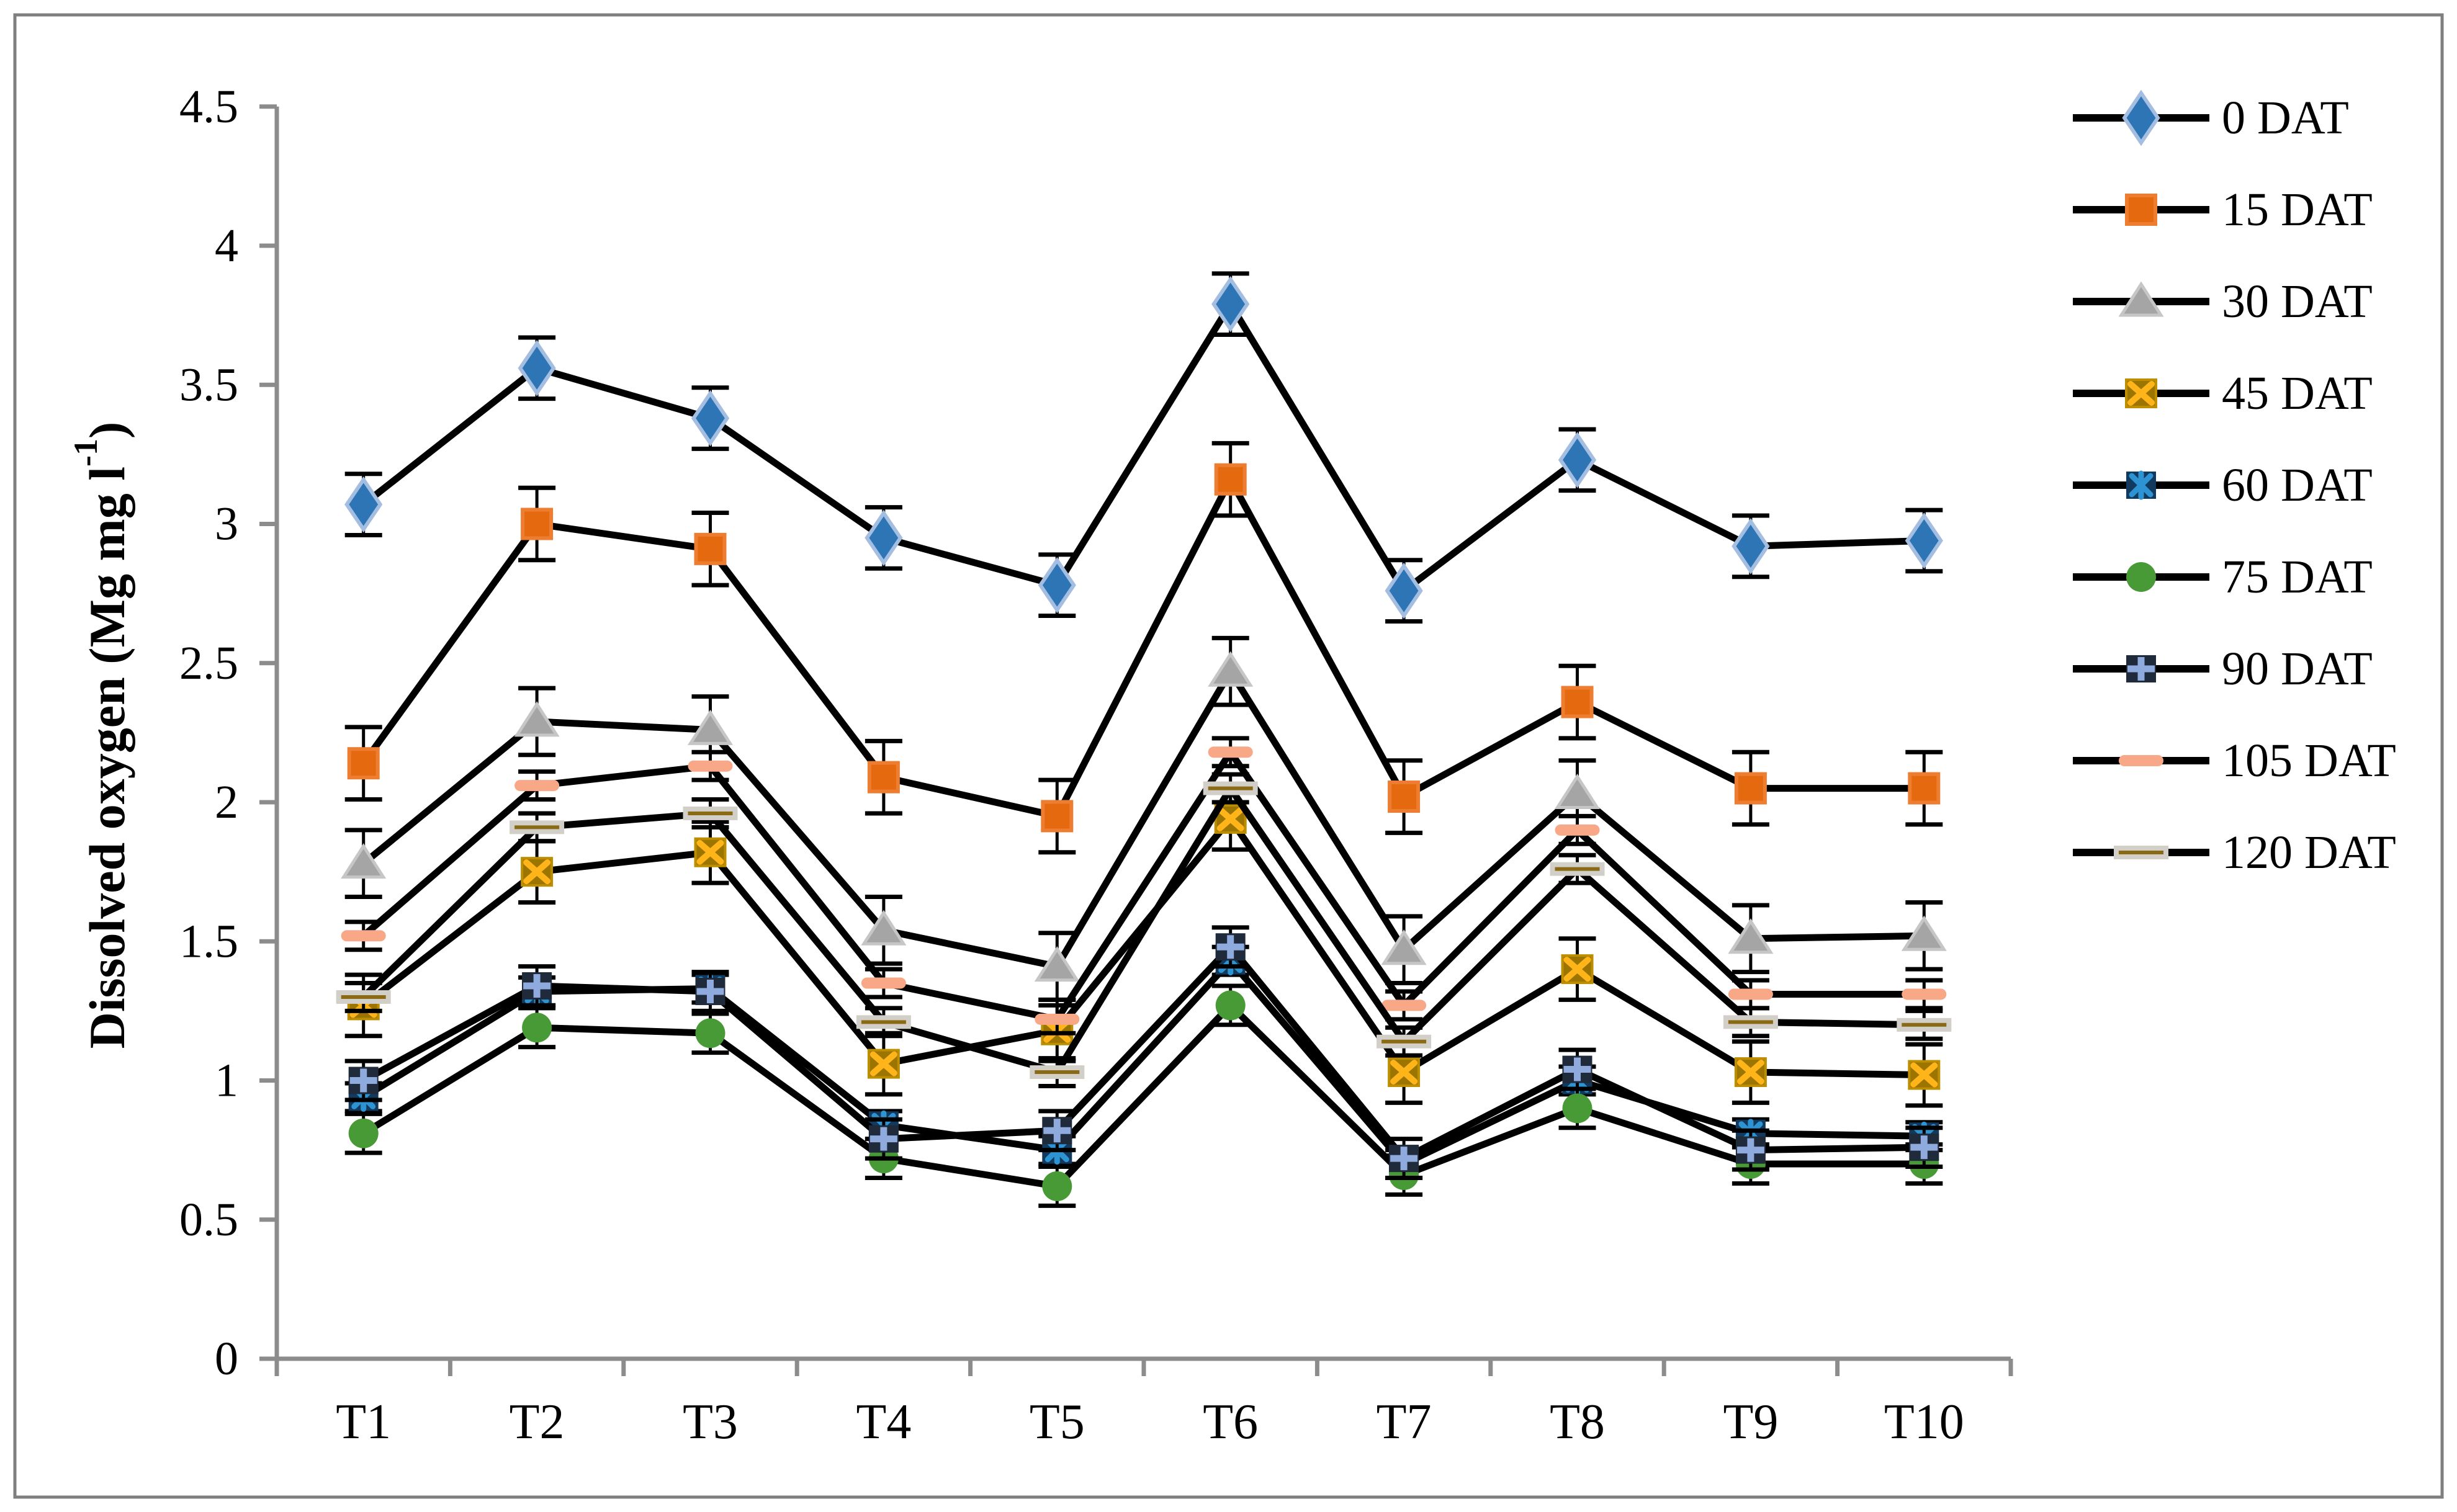  What do you see at coordinates (2297, 210) in the screenshot?
I see `legend-label: 15 DAT` at bounding box center [2297, 210].